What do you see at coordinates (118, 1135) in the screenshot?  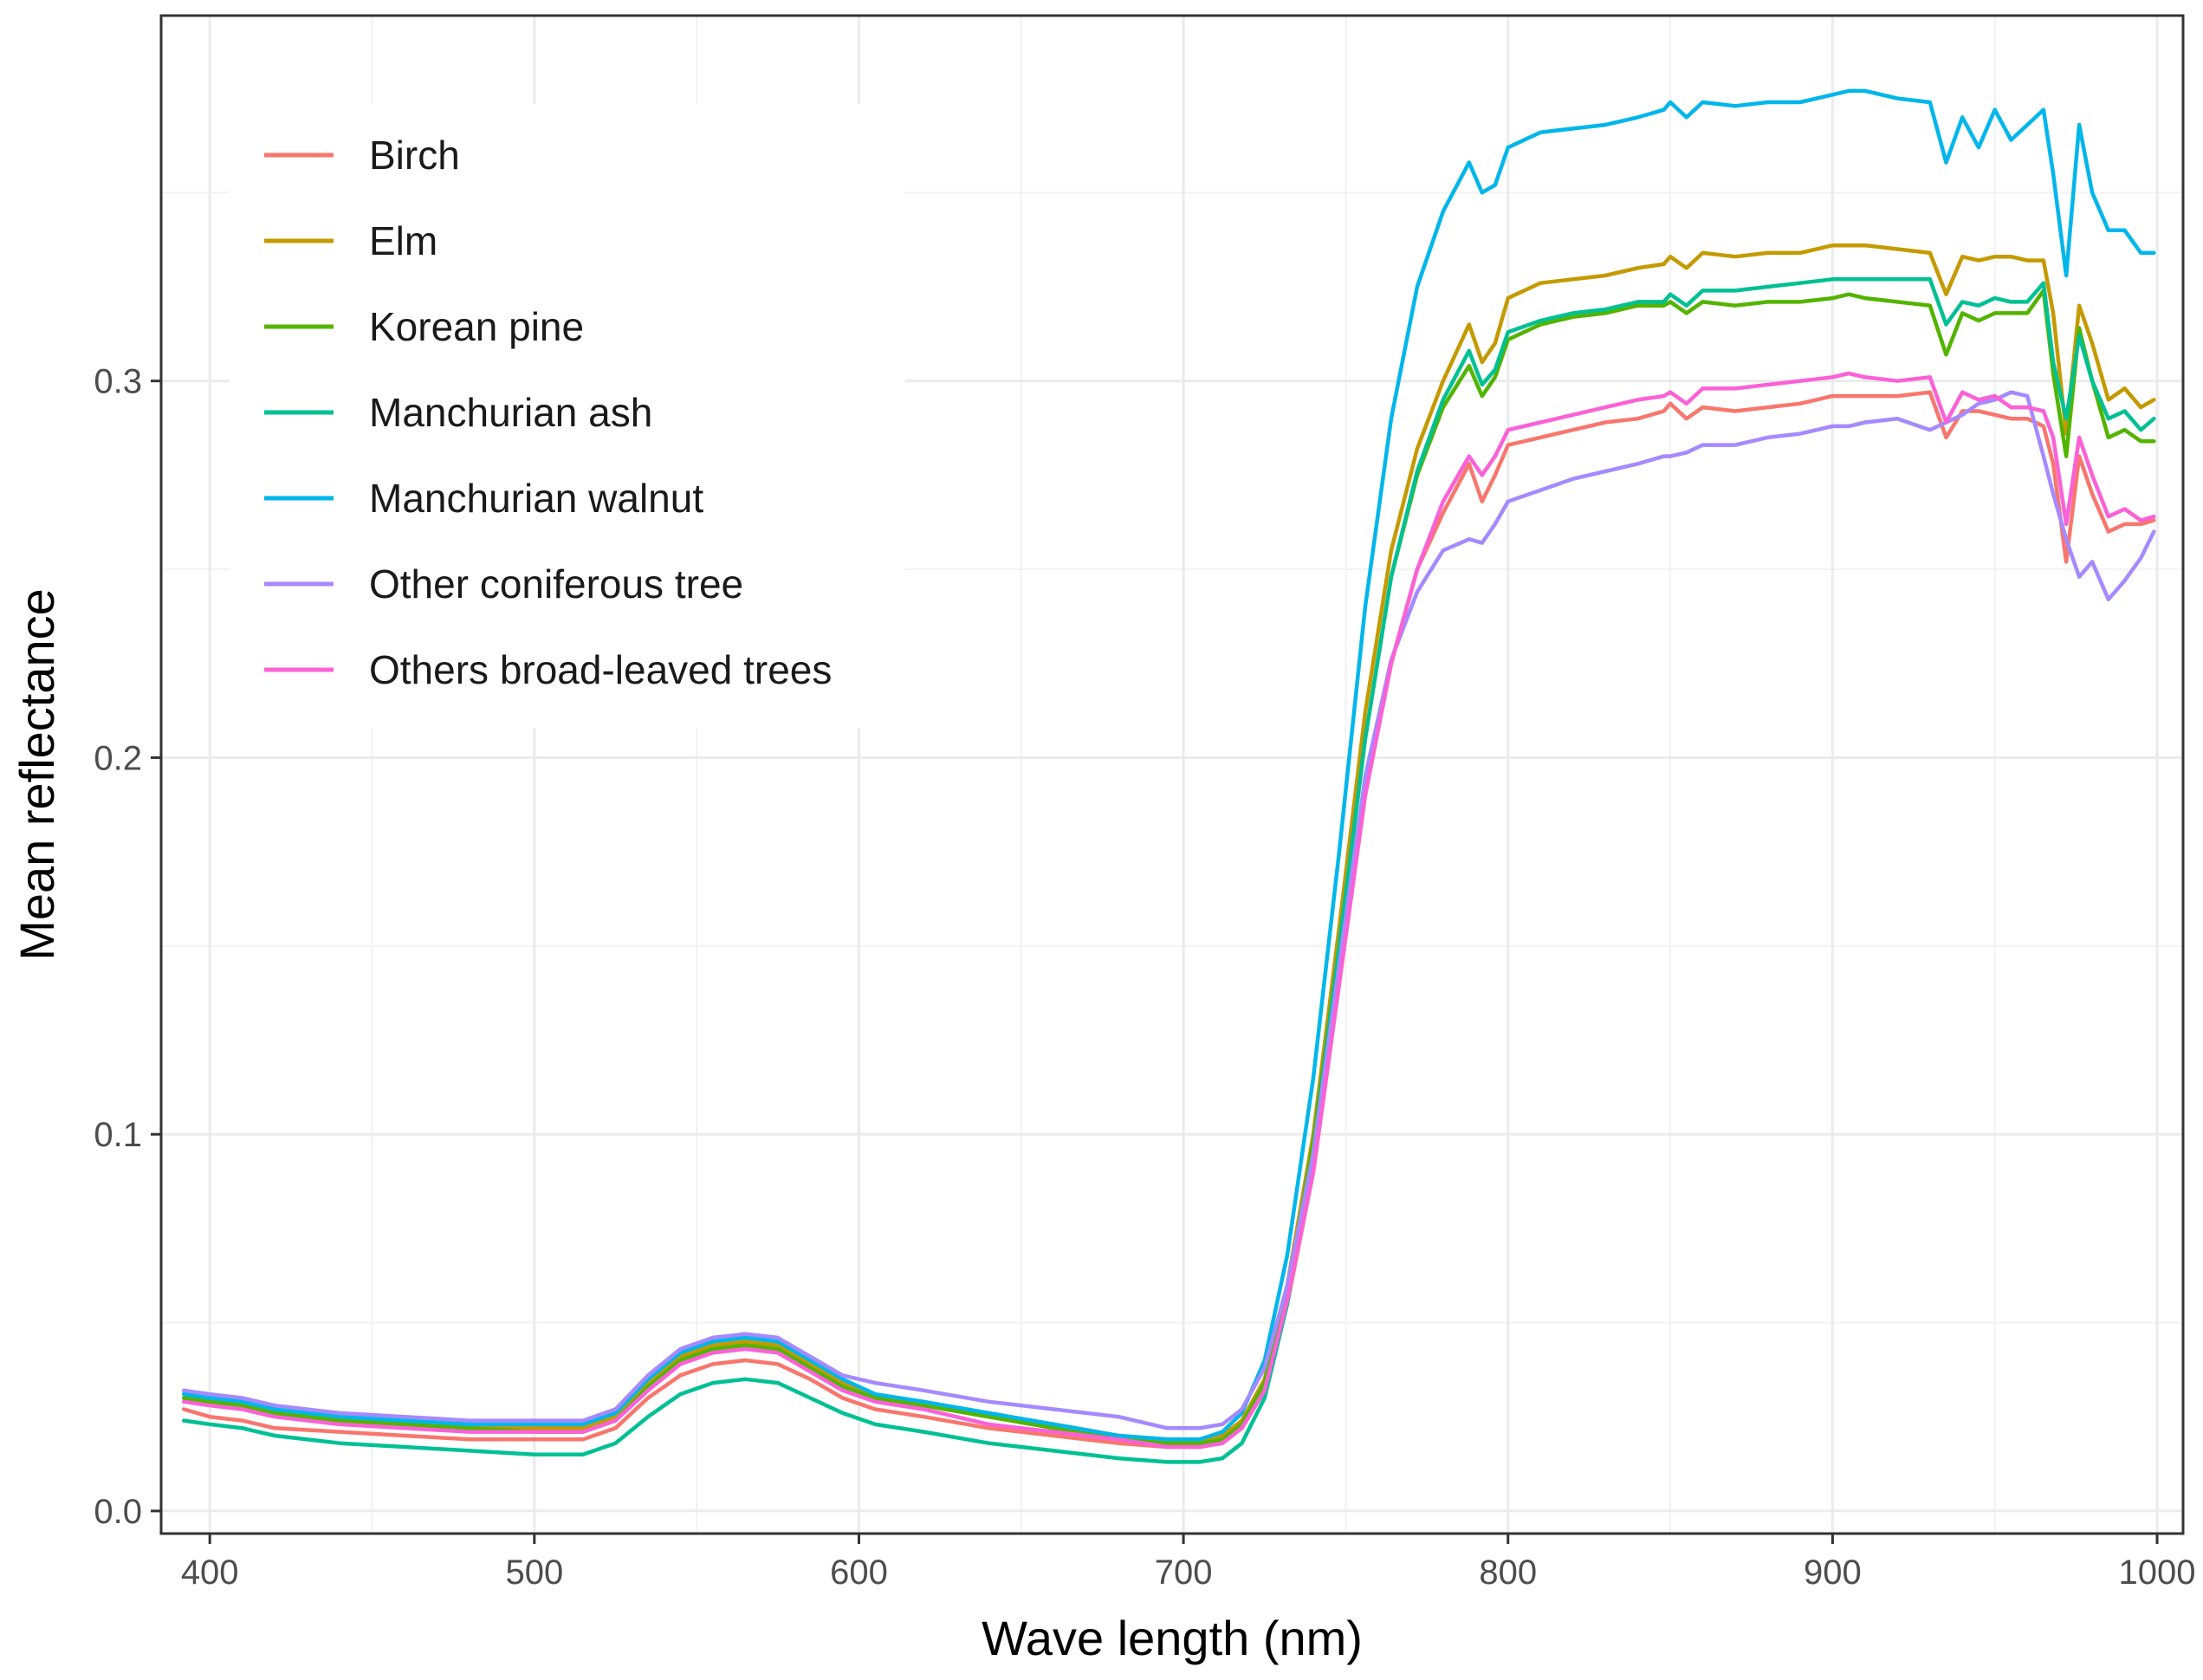 I see `y-tick-label: 0.1` at bounding box center [118, 1135].